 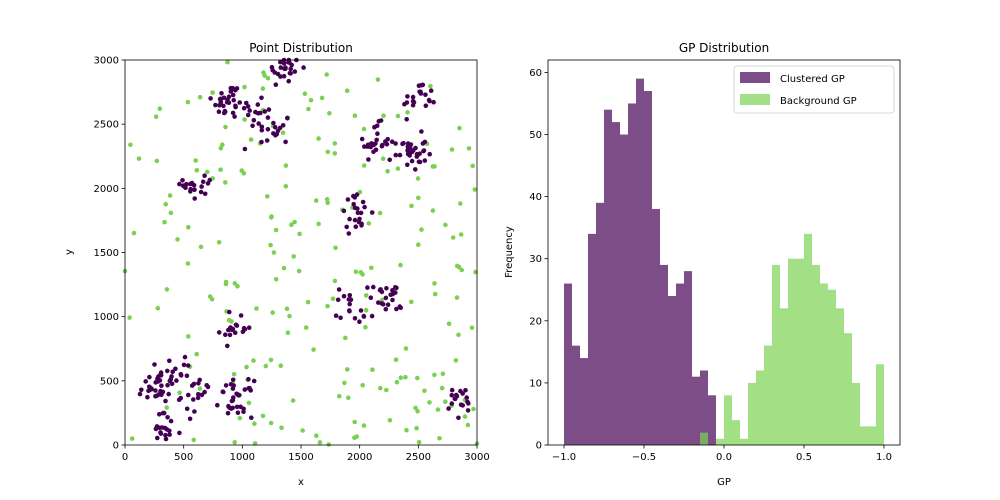 What do you see at coordinates (539, 446) in the screenshot?
I see `histogram-y-tick-label: 0` at bounding box center [539, 446].